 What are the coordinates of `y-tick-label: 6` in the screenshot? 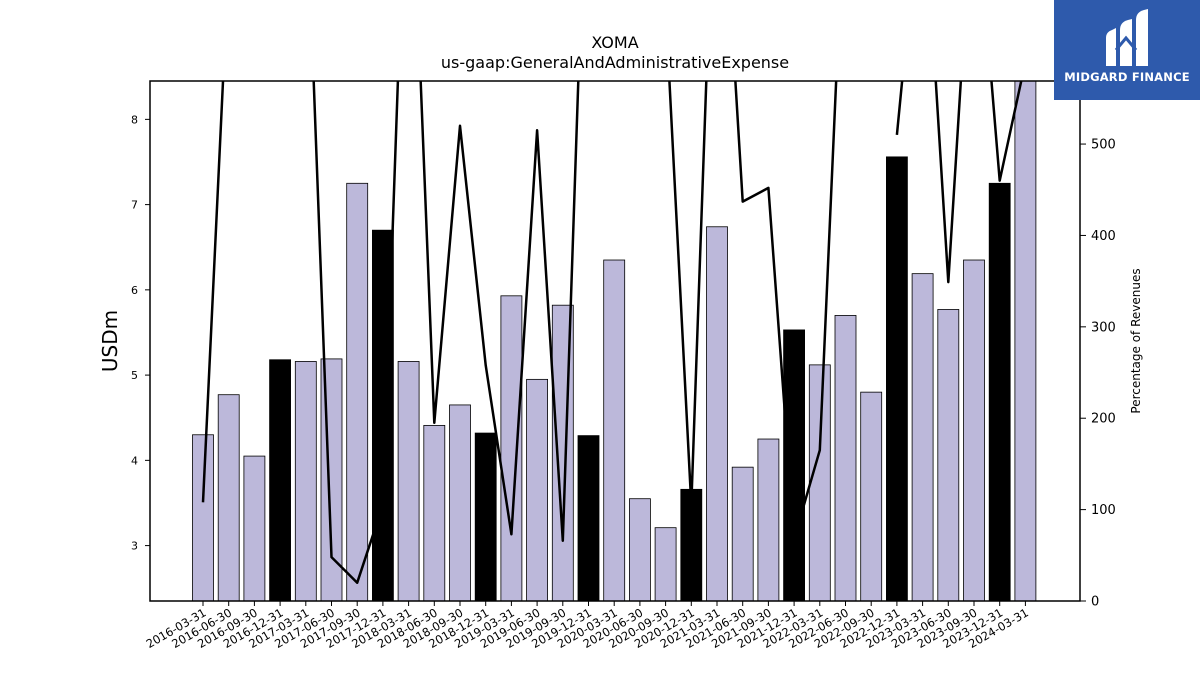 It's located at (134, 290).